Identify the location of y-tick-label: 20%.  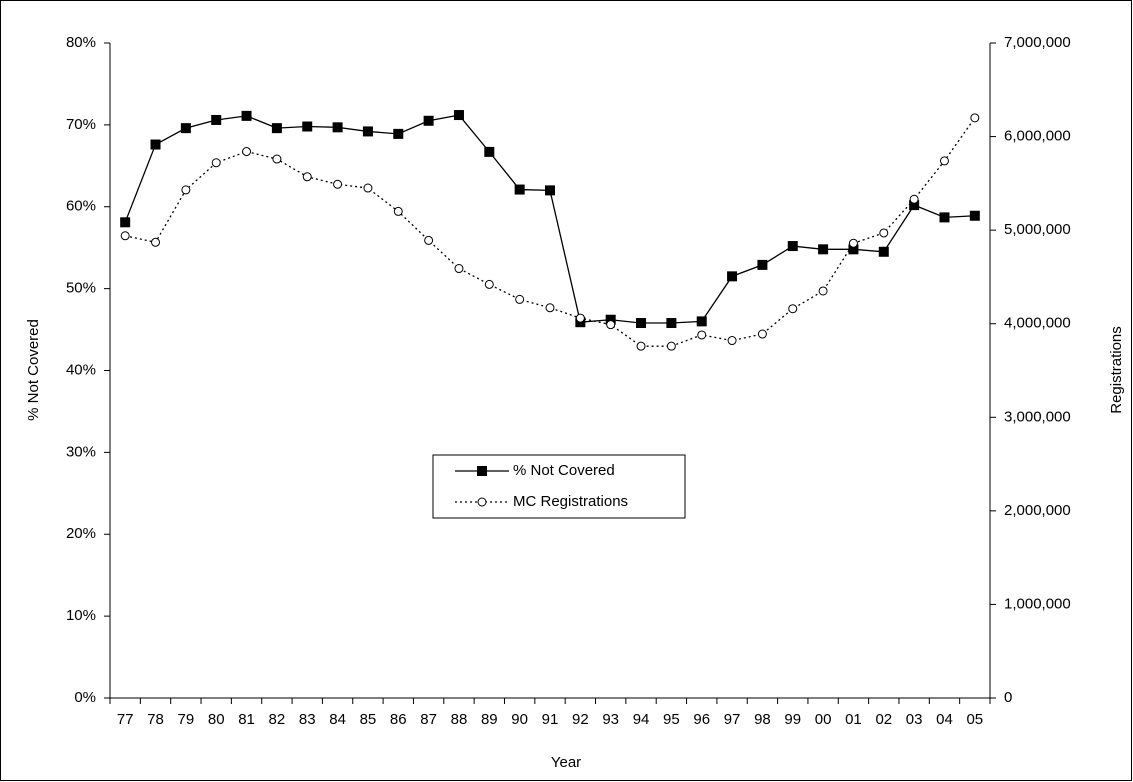
(81, 533).